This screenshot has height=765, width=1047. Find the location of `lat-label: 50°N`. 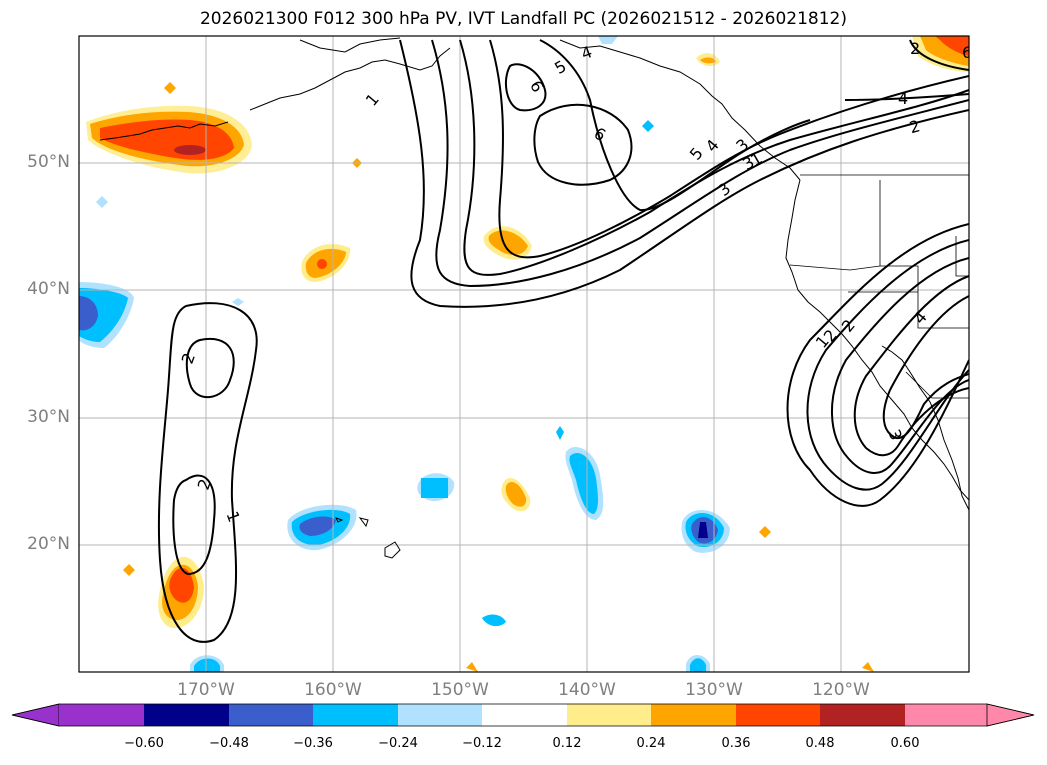

lat-label: 50°N is located at coordinates (48, 162).